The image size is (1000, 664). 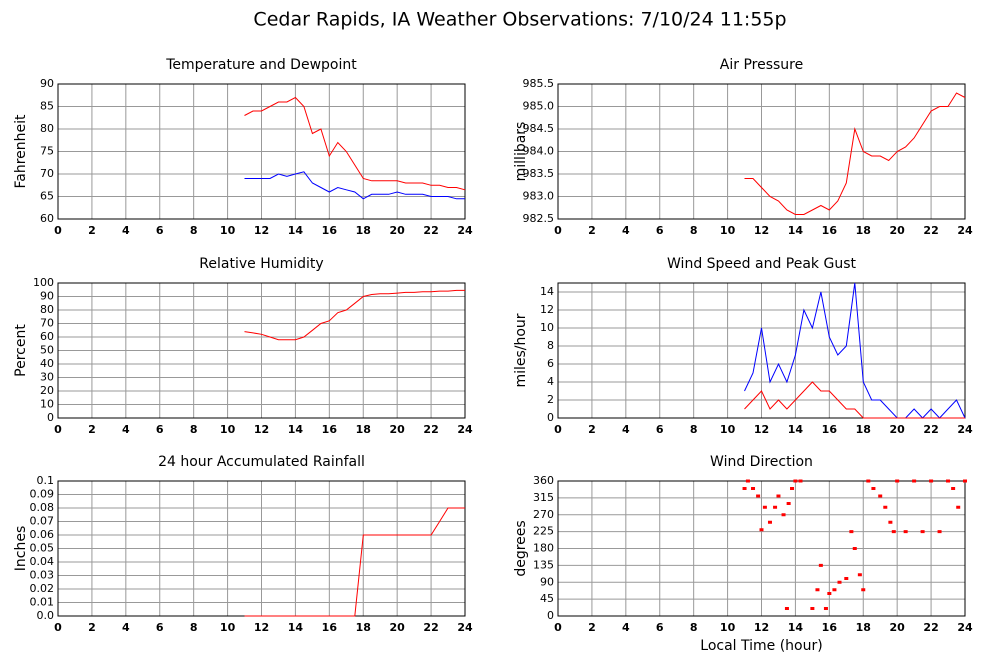 What do you see at coordinates (47, 151) in the screenshot?
I see `y-tick-label: 75` at bounding box center [47, 151].